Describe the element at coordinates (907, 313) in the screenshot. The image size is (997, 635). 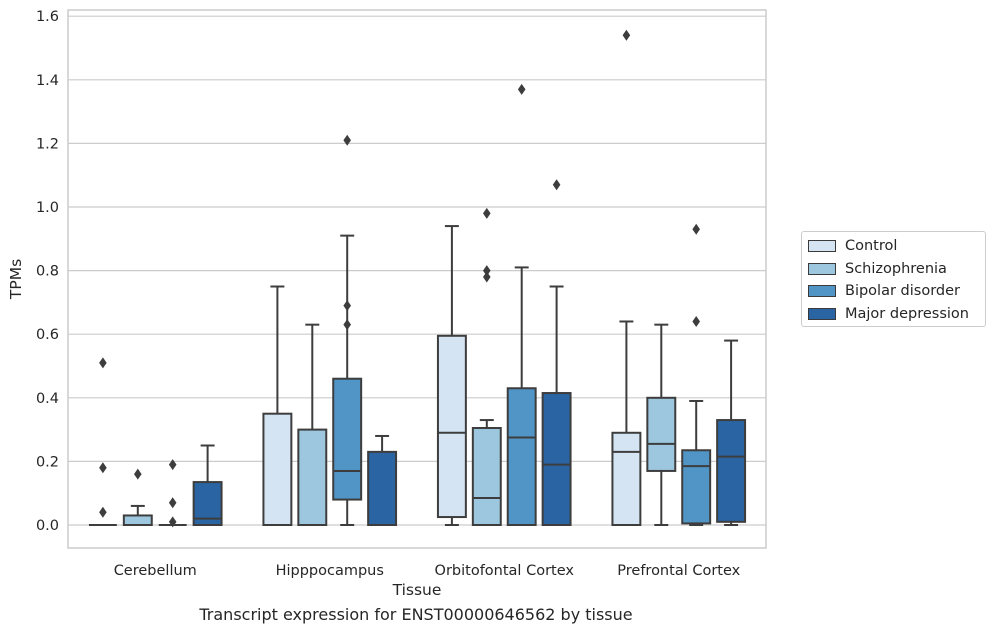
I see `legend-label: Major depression` at that location.